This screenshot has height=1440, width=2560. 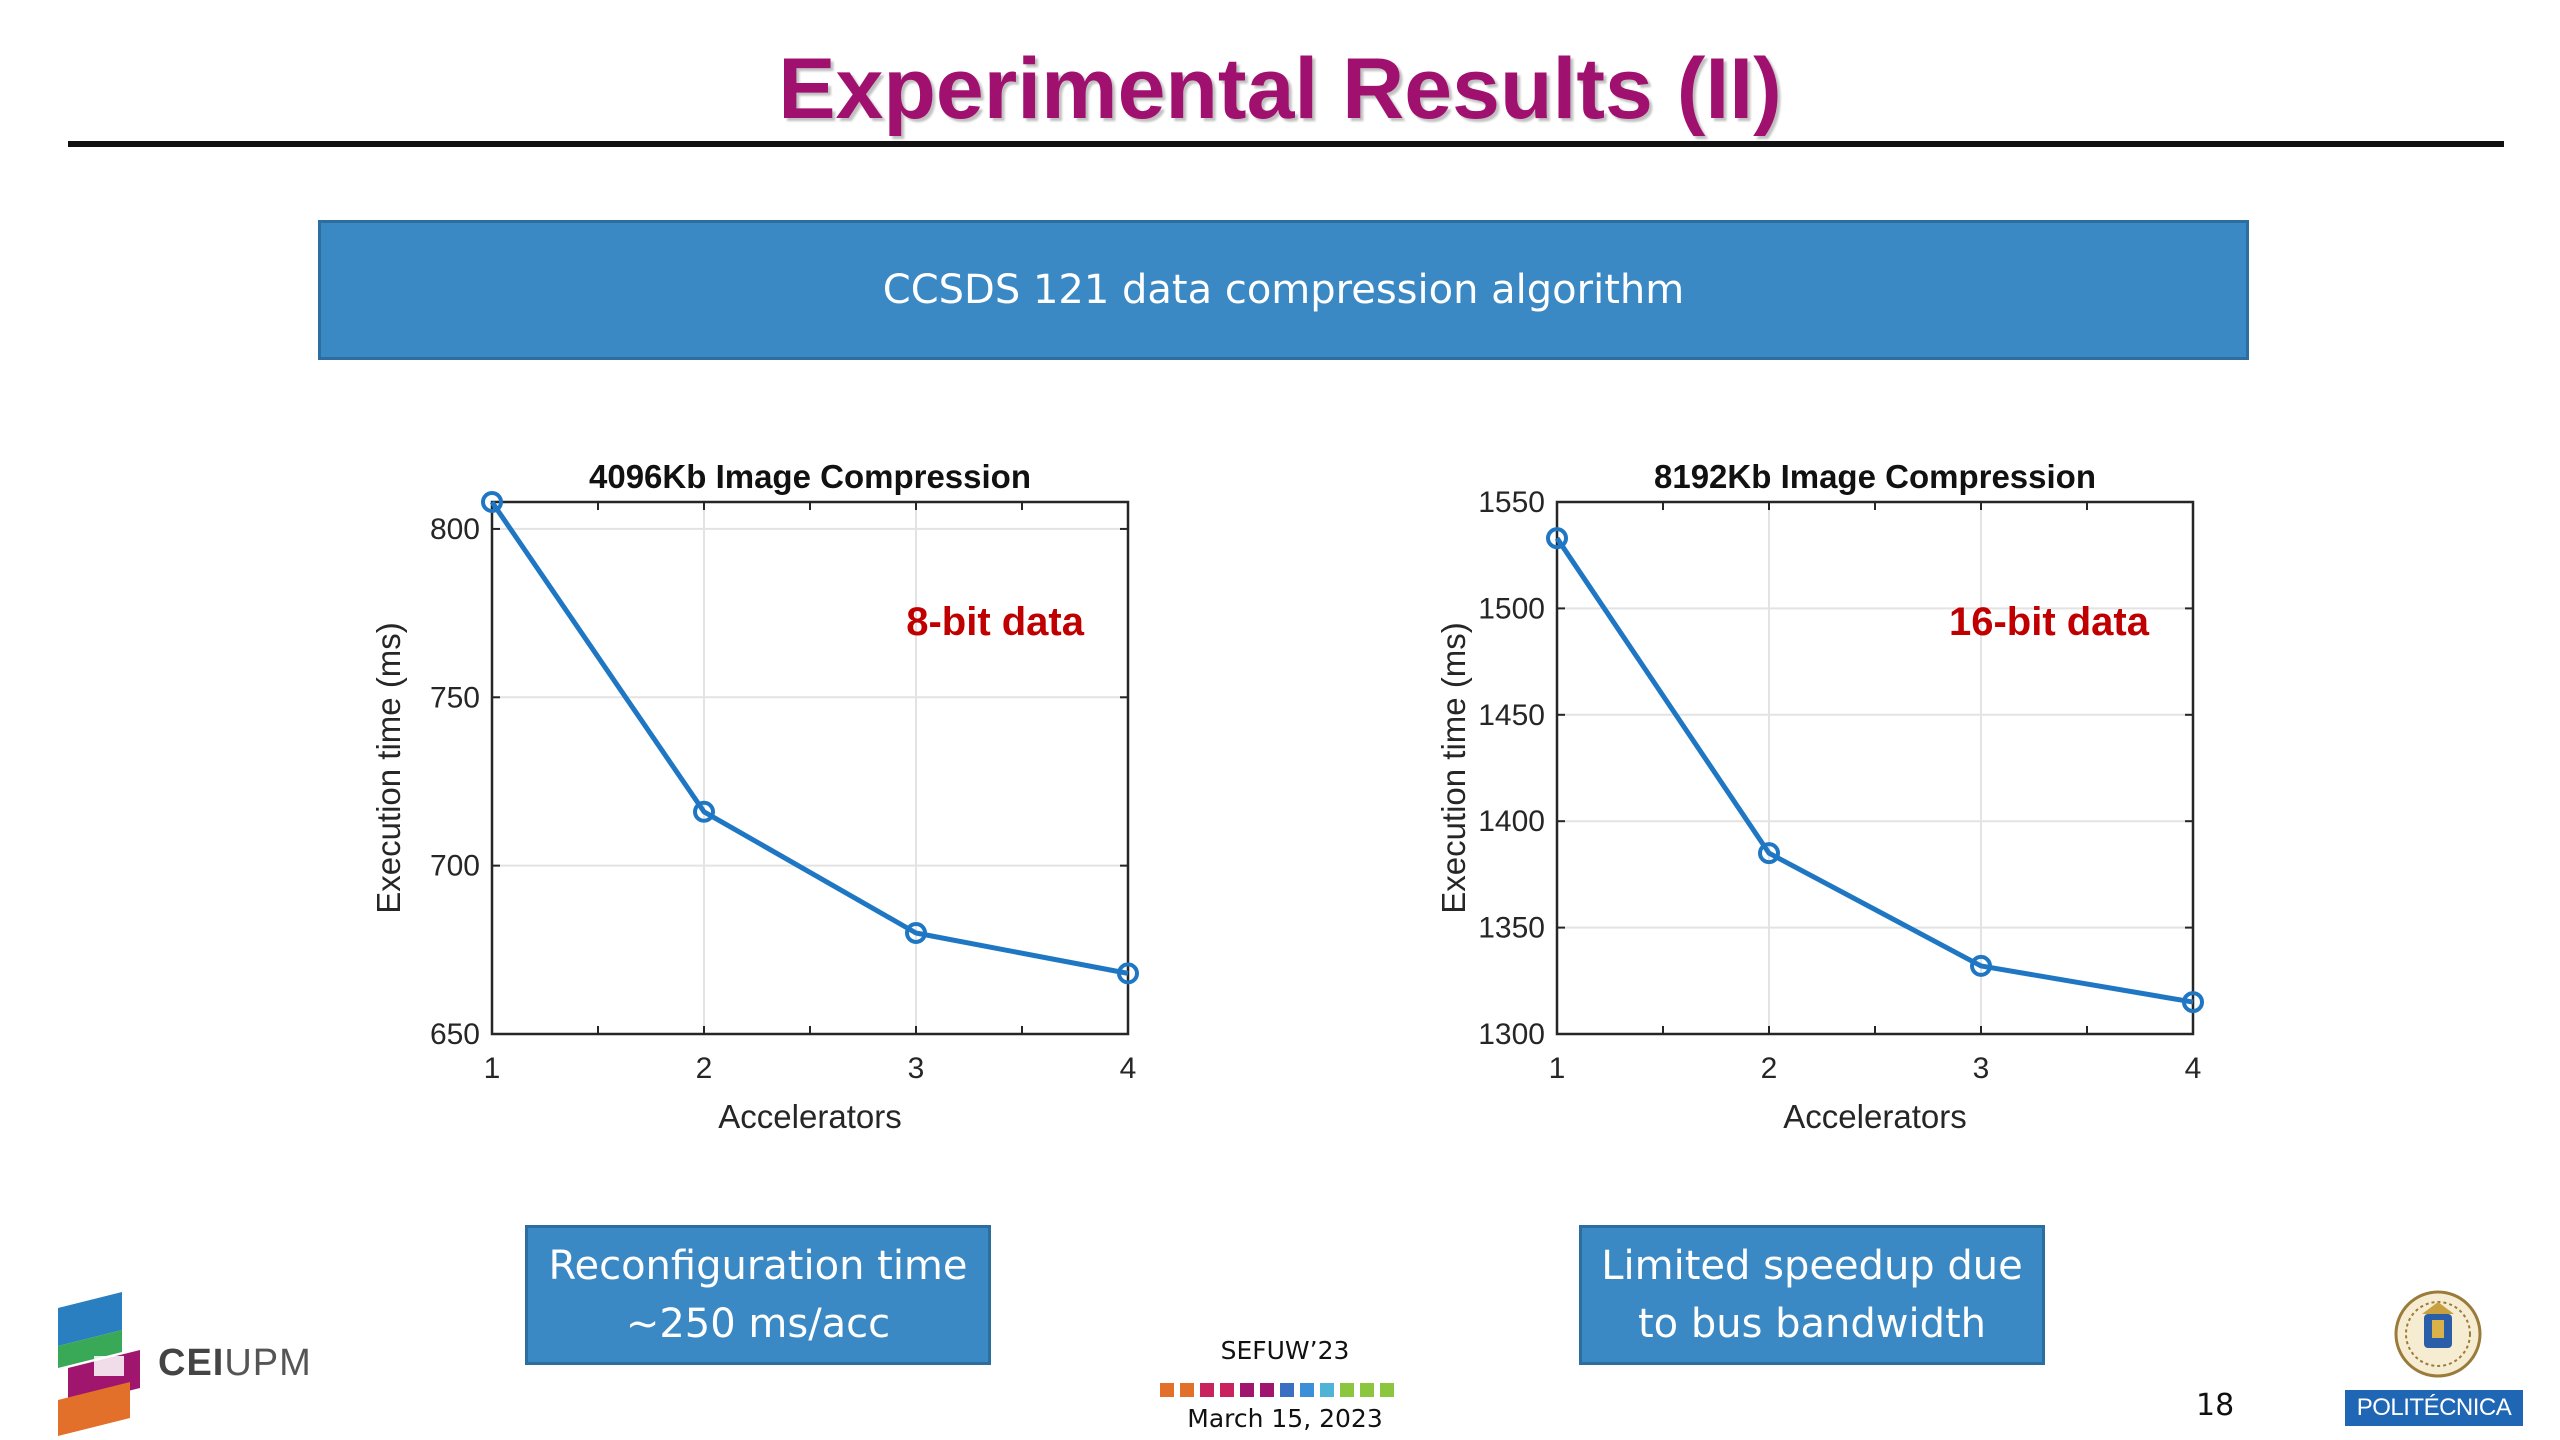 What do you see at coordinates (268, 1363) in the screenshot?
I see `cei-wordmark-light: UPM` at bounding box center [268, 1363].